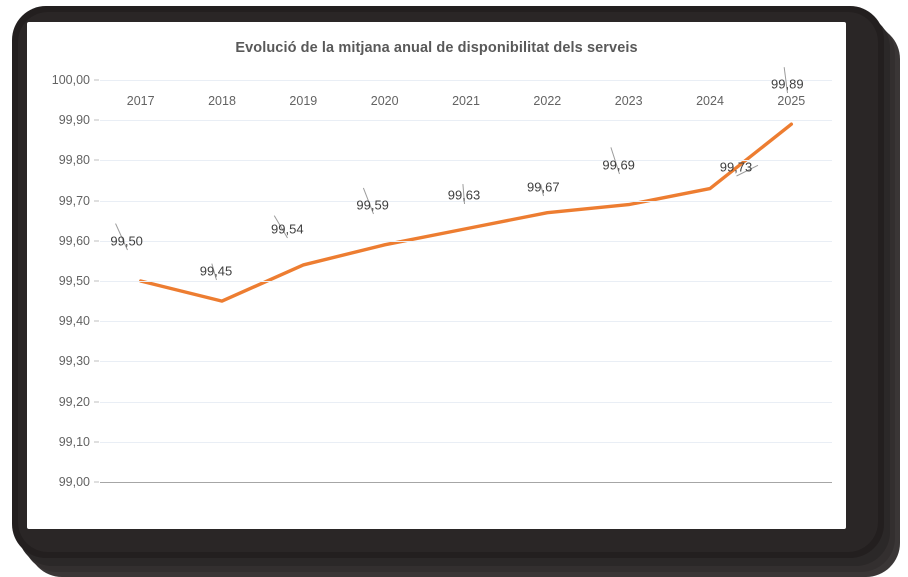 The height and width of the screenshot is (577, 908). Describe the element at coordinates (628, 101) in the screenshot. I see `x-axis-tick-label: 2023` at that location.